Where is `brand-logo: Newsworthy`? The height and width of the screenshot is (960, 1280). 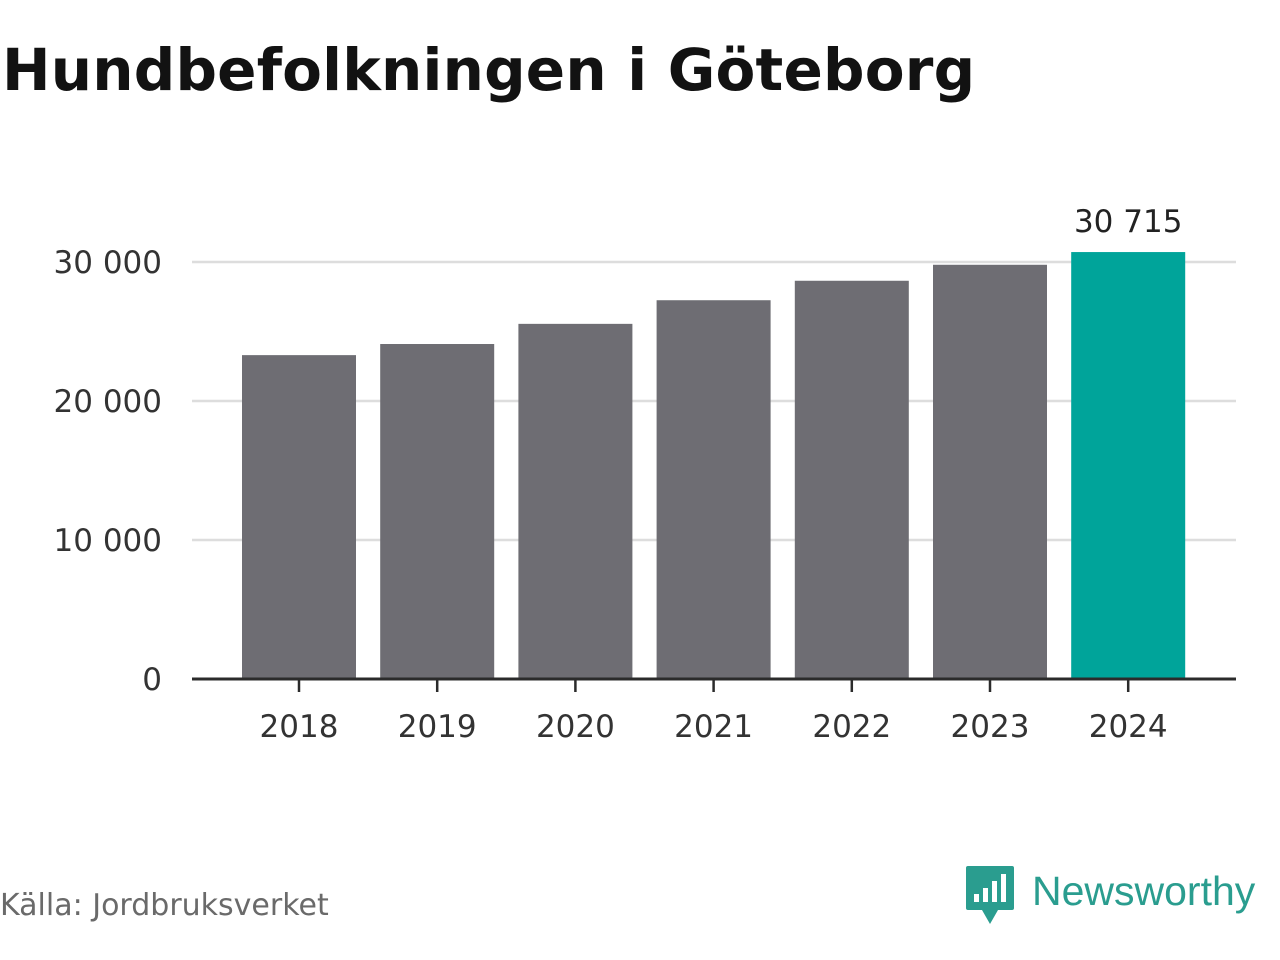
brand-logo: Newsworthy is located at coordinates (1109, 896).